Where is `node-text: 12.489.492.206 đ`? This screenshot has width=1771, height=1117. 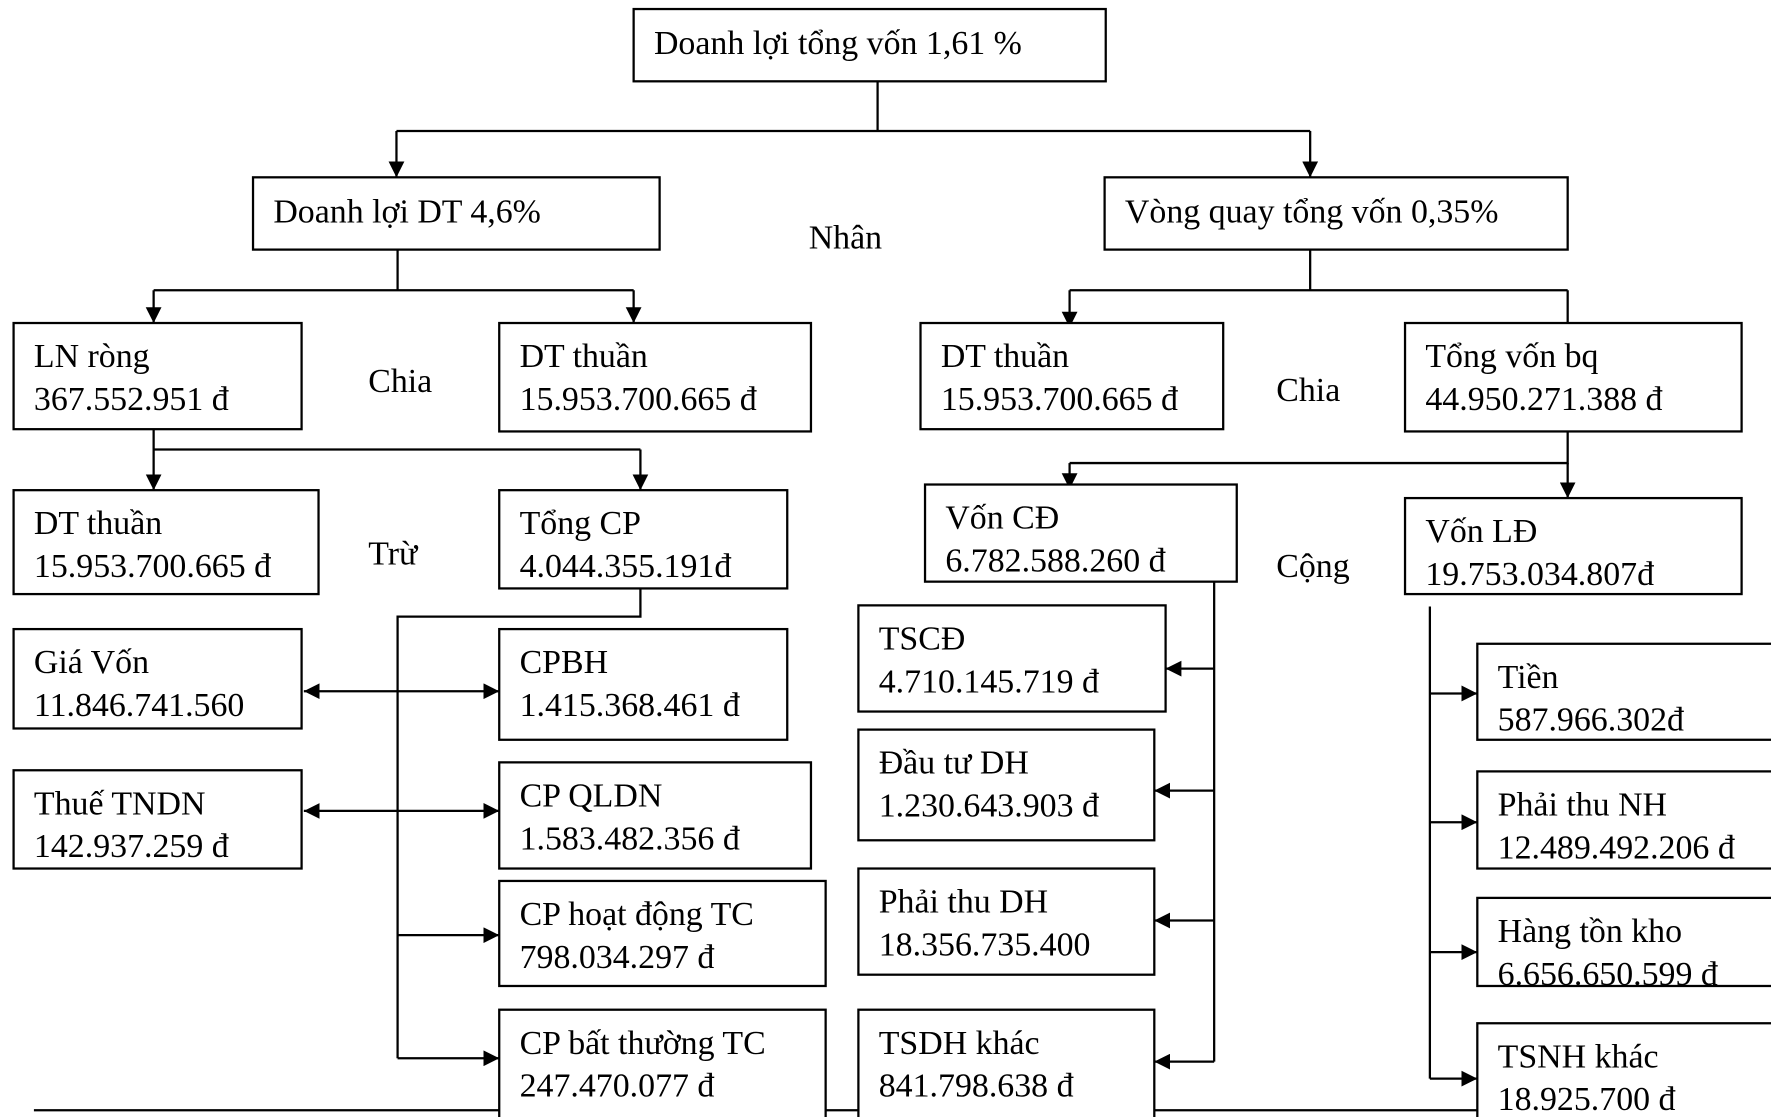 node-text: 12.489.492.206 đ is located at coordinates (1616, 847).